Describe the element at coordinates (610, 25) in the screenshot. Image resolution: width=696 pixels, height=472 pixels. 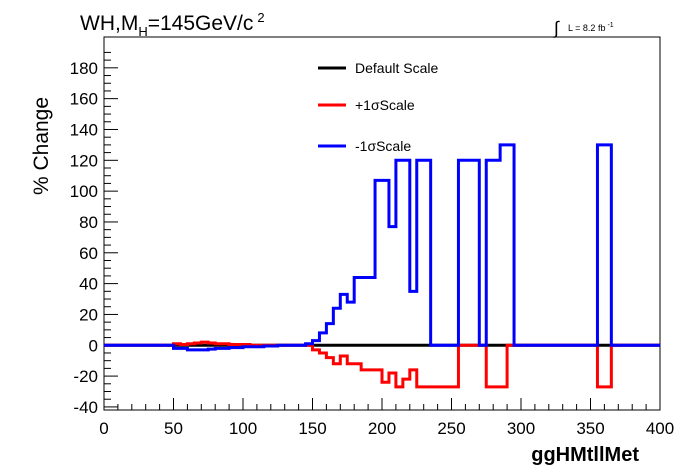
I see `lumi-sup: -1` at that location.